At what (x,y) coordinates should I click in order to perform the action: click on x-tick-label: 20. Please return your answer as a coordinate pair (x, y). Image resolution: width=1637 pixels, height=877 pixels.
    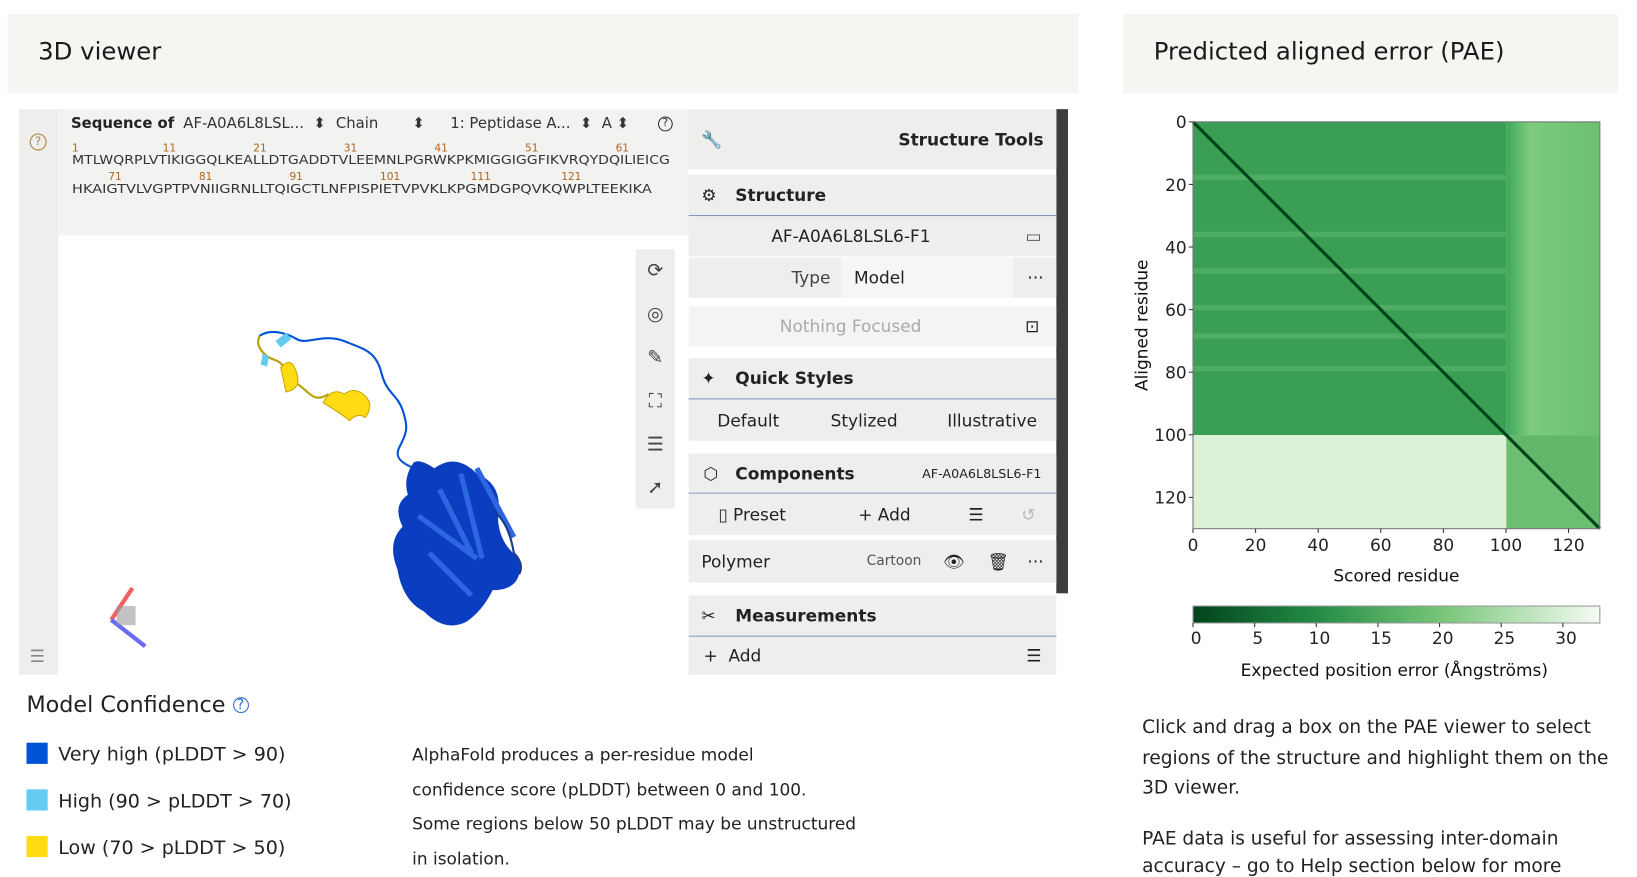
    Looking at the image, I should click on (1256, 545).